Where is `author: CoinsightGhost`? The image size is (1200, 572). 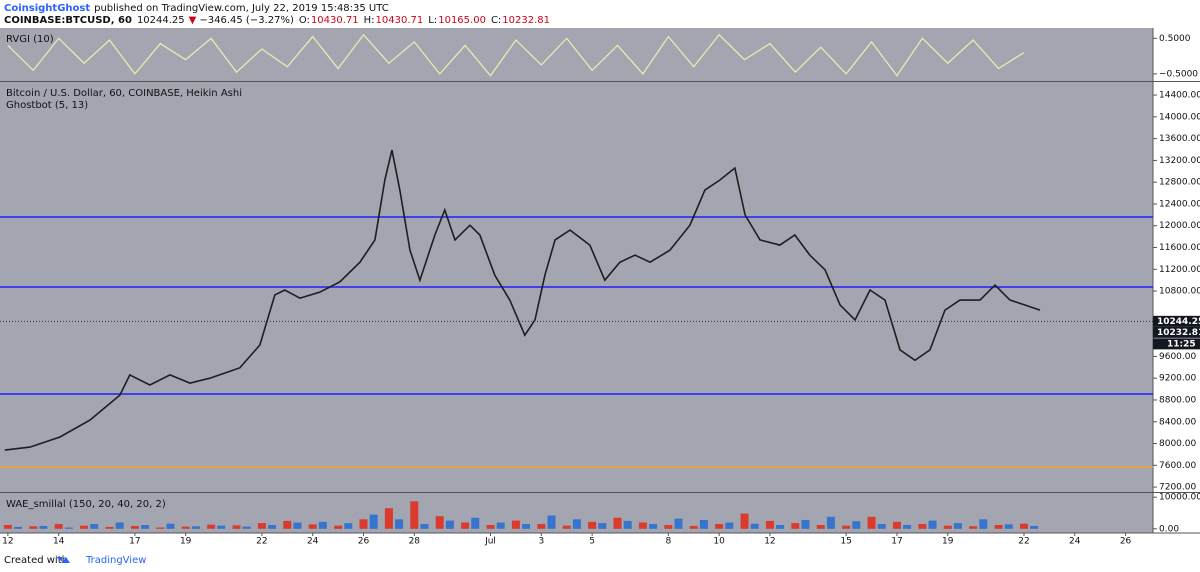 author: CoinsightGhost is located at coordinates (47, 8).